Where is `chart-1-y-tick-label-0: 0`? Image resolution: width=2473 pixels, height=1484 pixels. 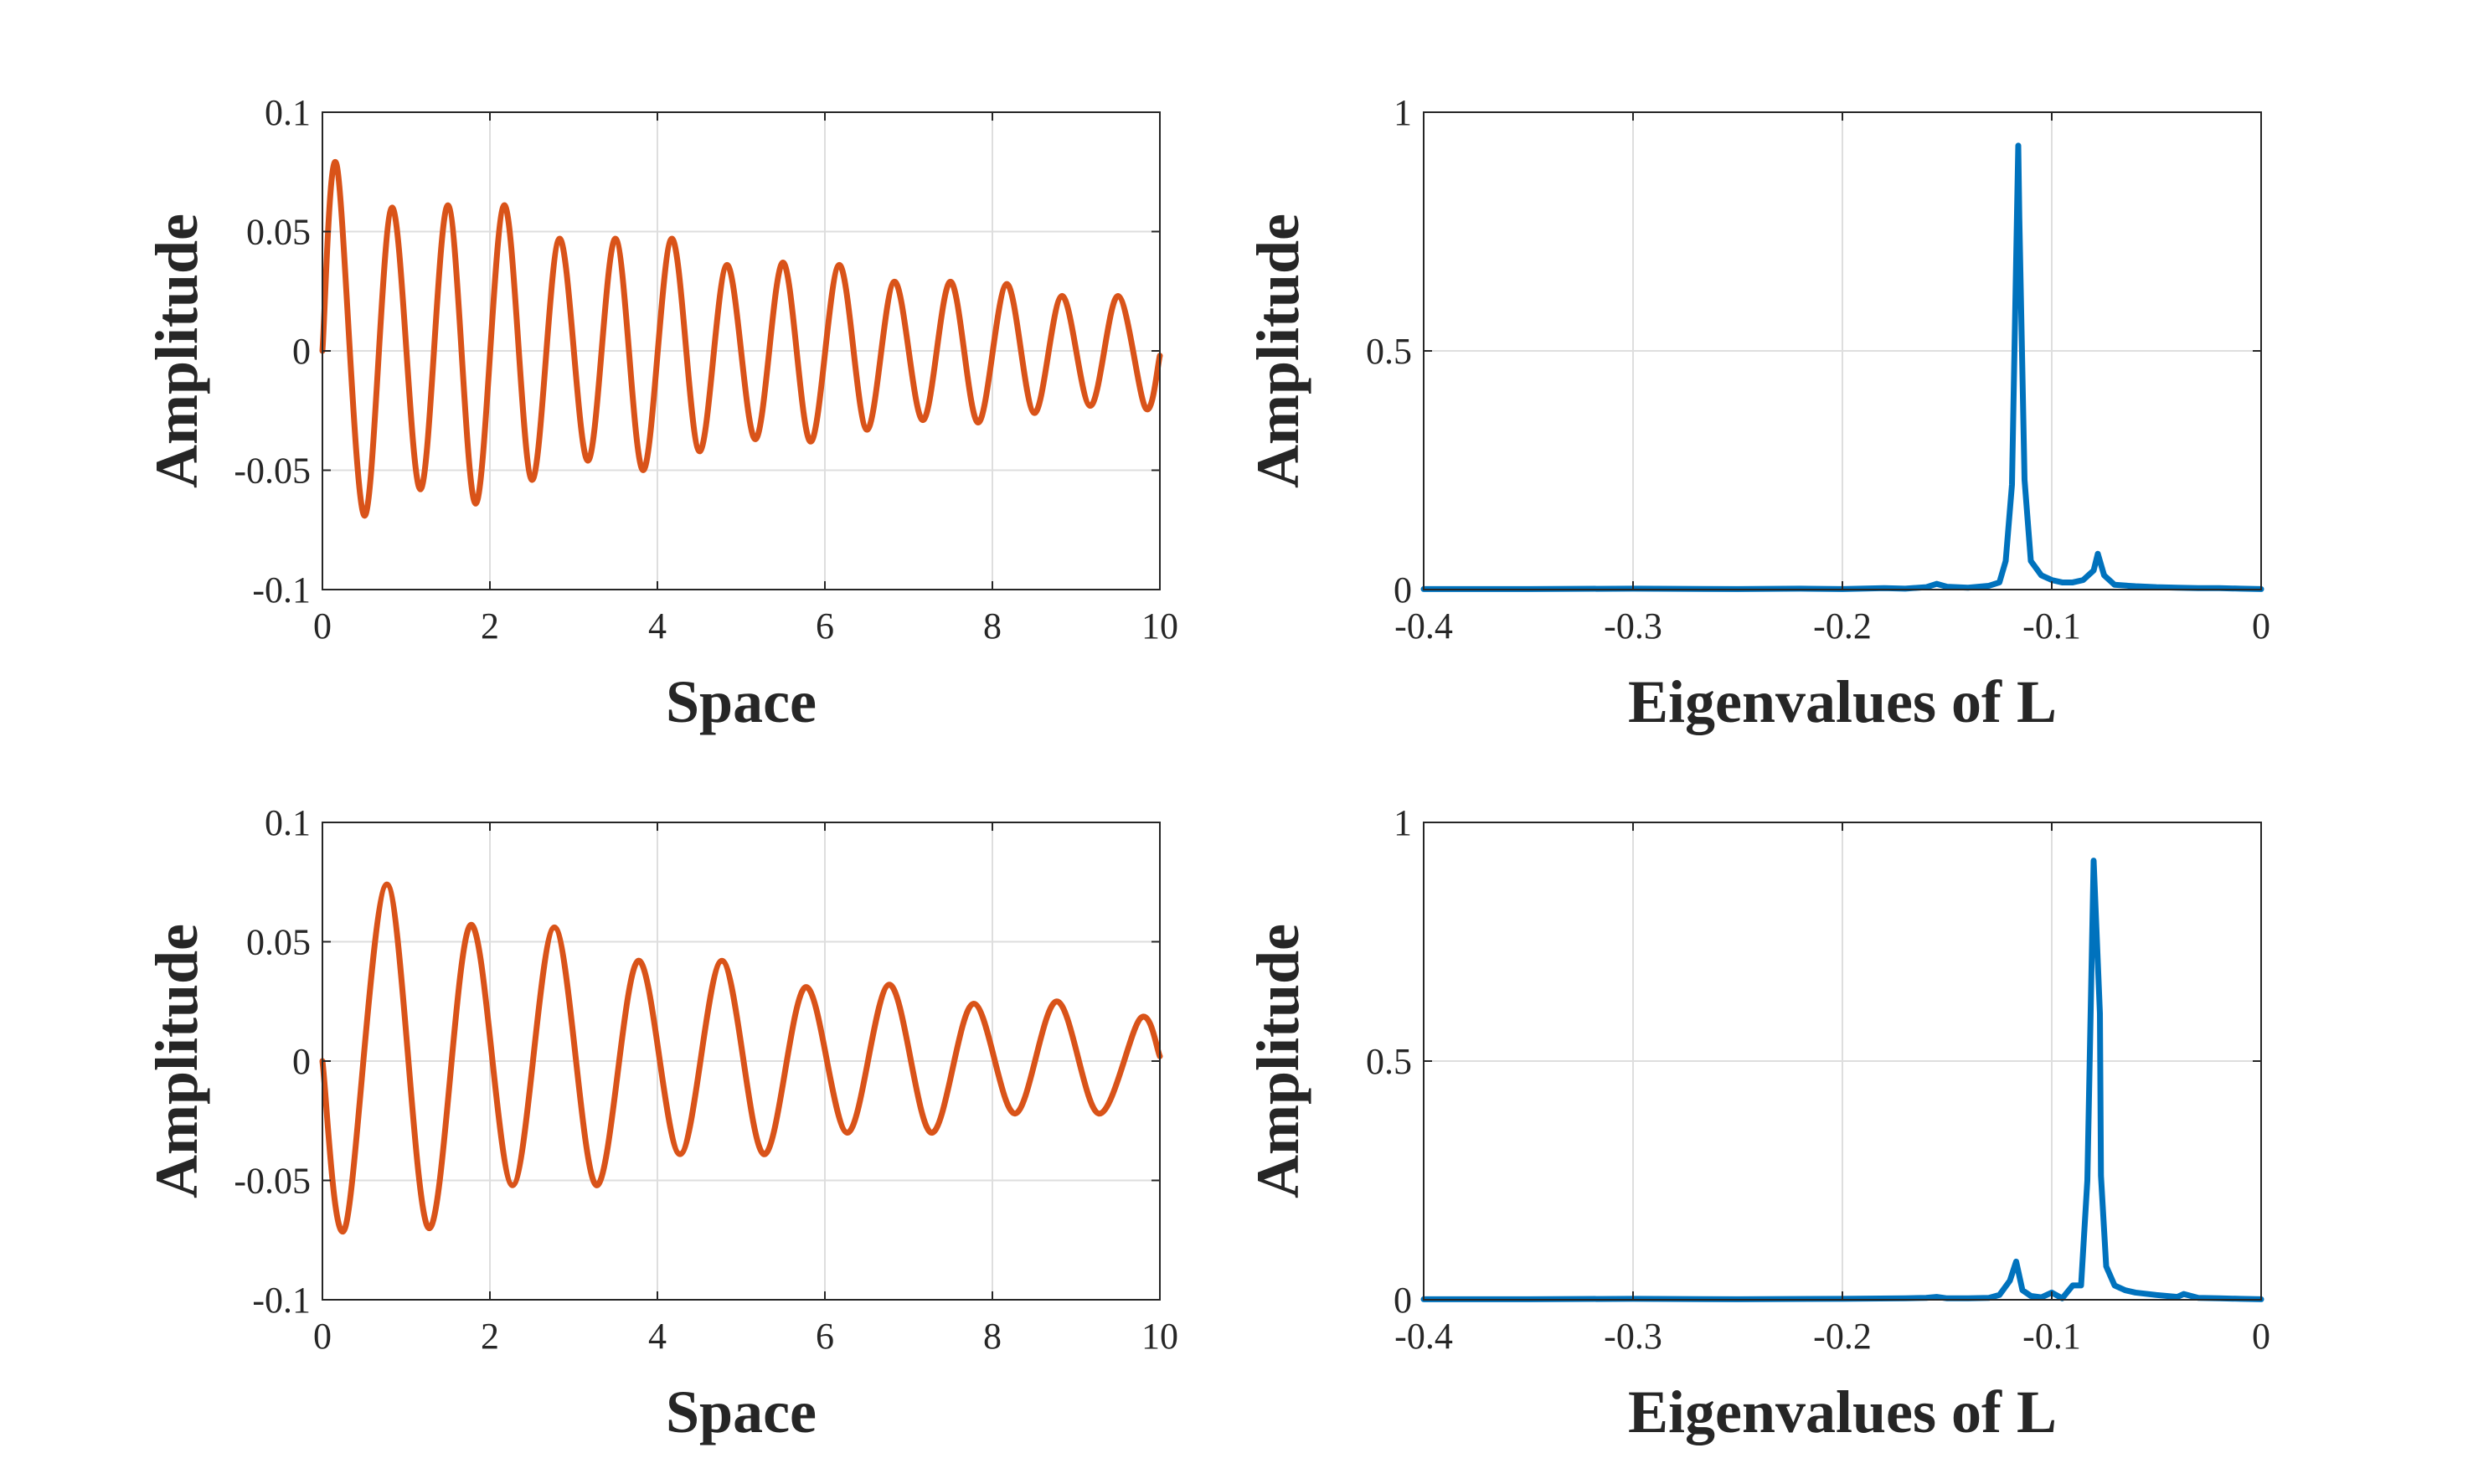 chart-1-y-tick-label-0: 0 is located at coordinates (1403, 590).